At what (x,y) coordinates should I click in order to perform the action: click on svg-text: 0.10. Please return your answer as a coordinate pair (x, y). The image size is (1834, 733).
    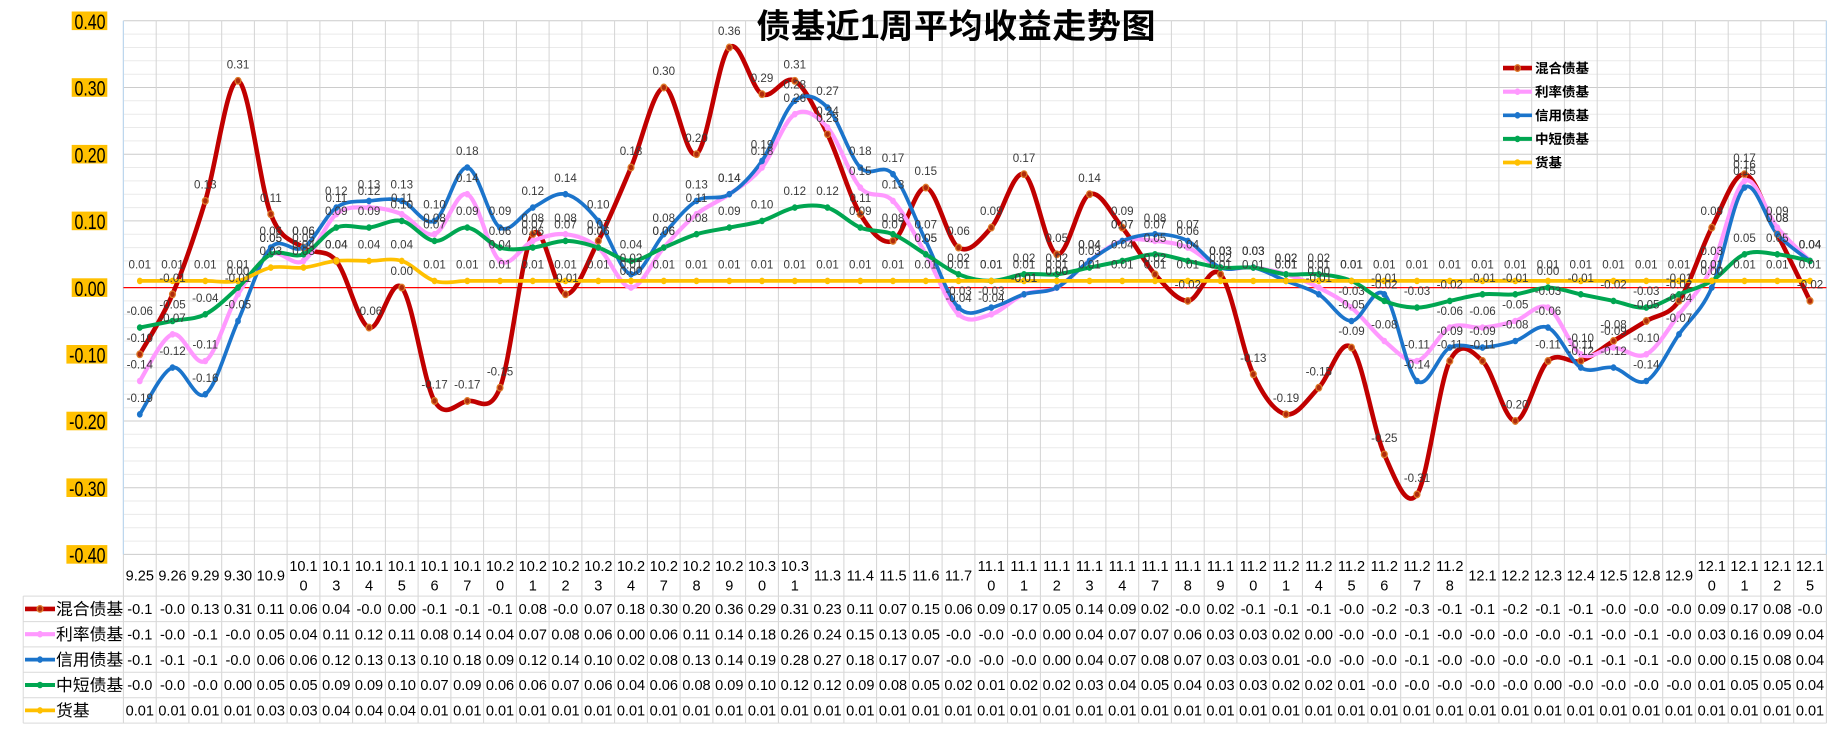
    Looking at the image, I should click on (434, 661).